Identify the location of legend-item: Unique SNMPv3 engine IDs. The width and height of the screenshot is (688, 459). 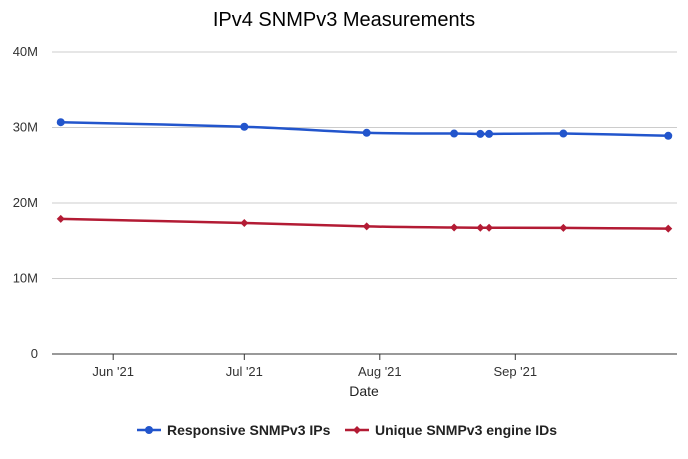
(451, 430).